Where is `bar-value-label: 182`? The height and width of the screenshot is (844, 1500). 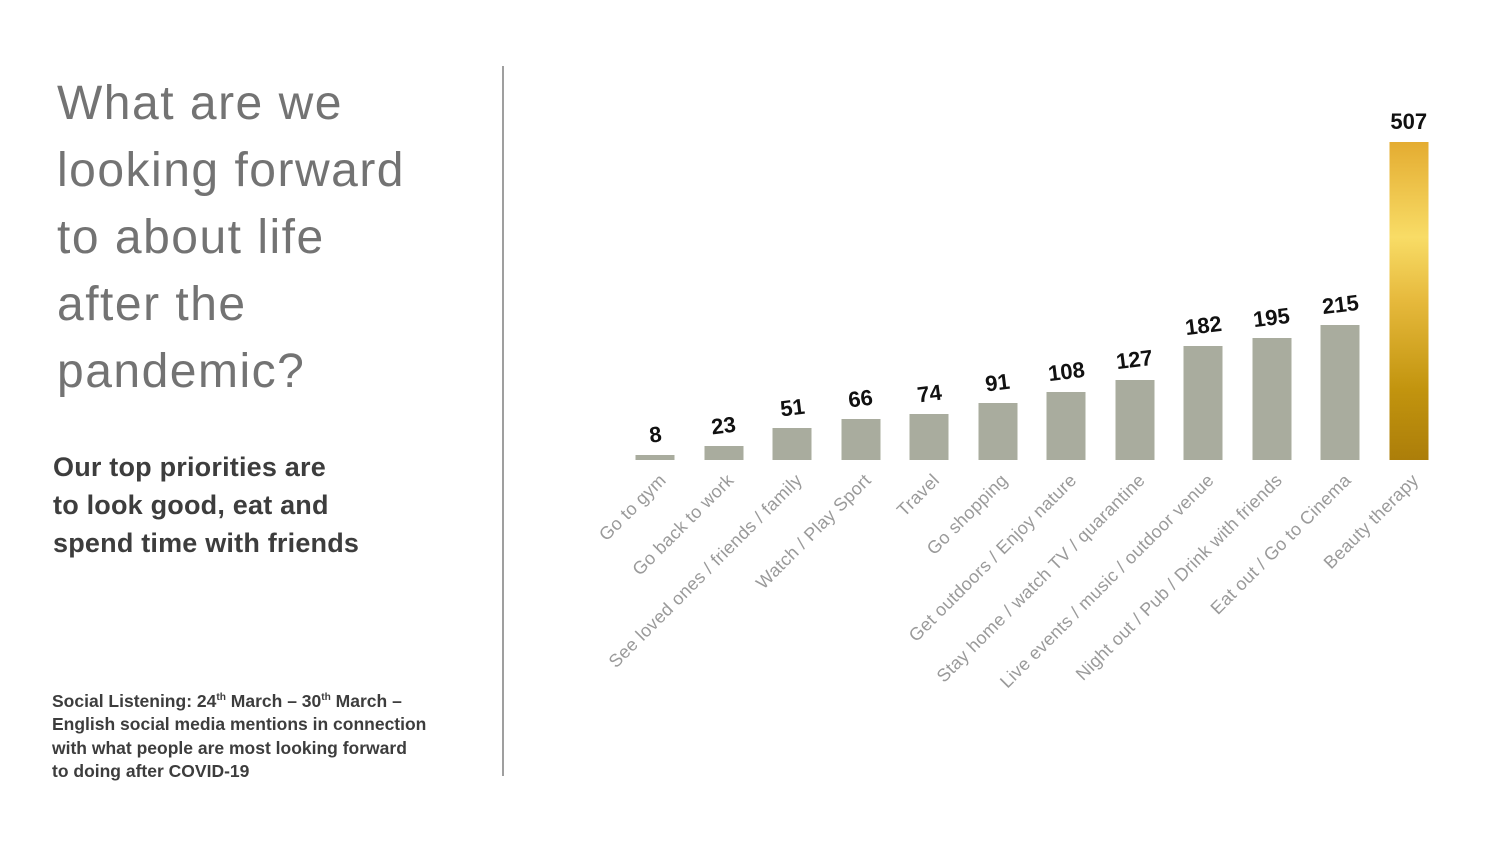 bar-value-label: 182 is located at coordinates (1203, 325).